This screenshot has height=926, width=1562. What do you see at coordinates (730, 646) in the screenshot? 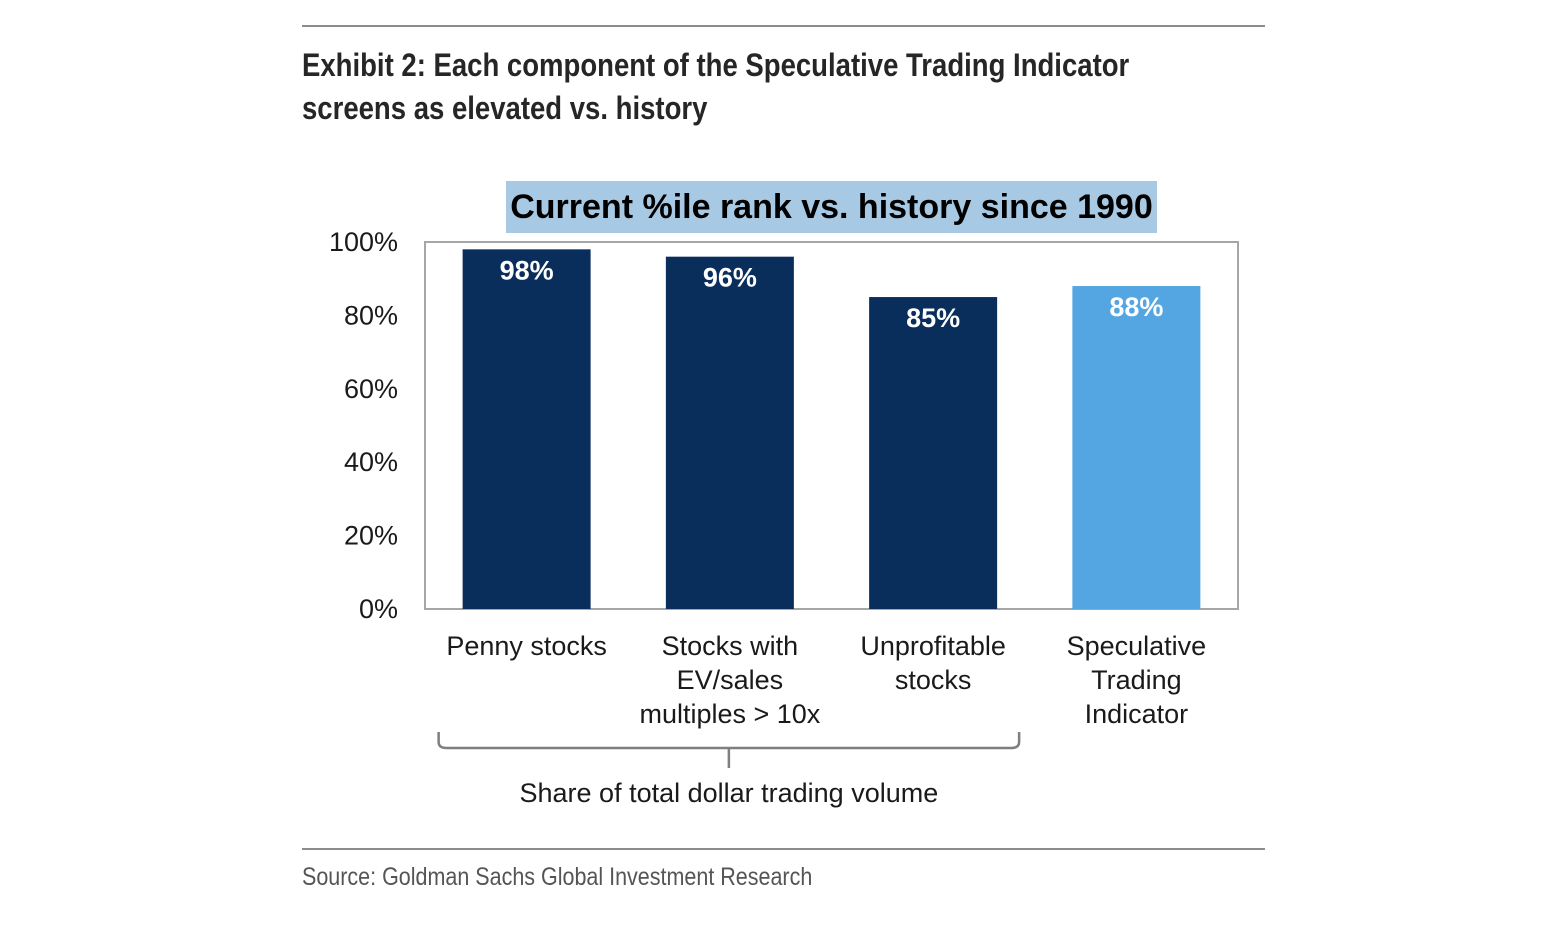
I see `x-tick-label: Stocks with` at bounding box center [730, 646].